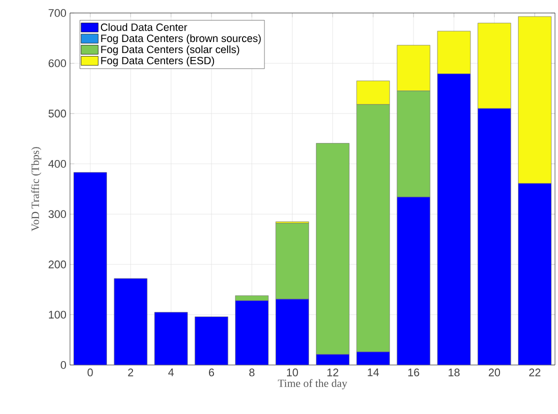 Image resolution: width=558 pixels, height=414 pixels. I want to click on y-tick-label: 600, so click(57, 63).